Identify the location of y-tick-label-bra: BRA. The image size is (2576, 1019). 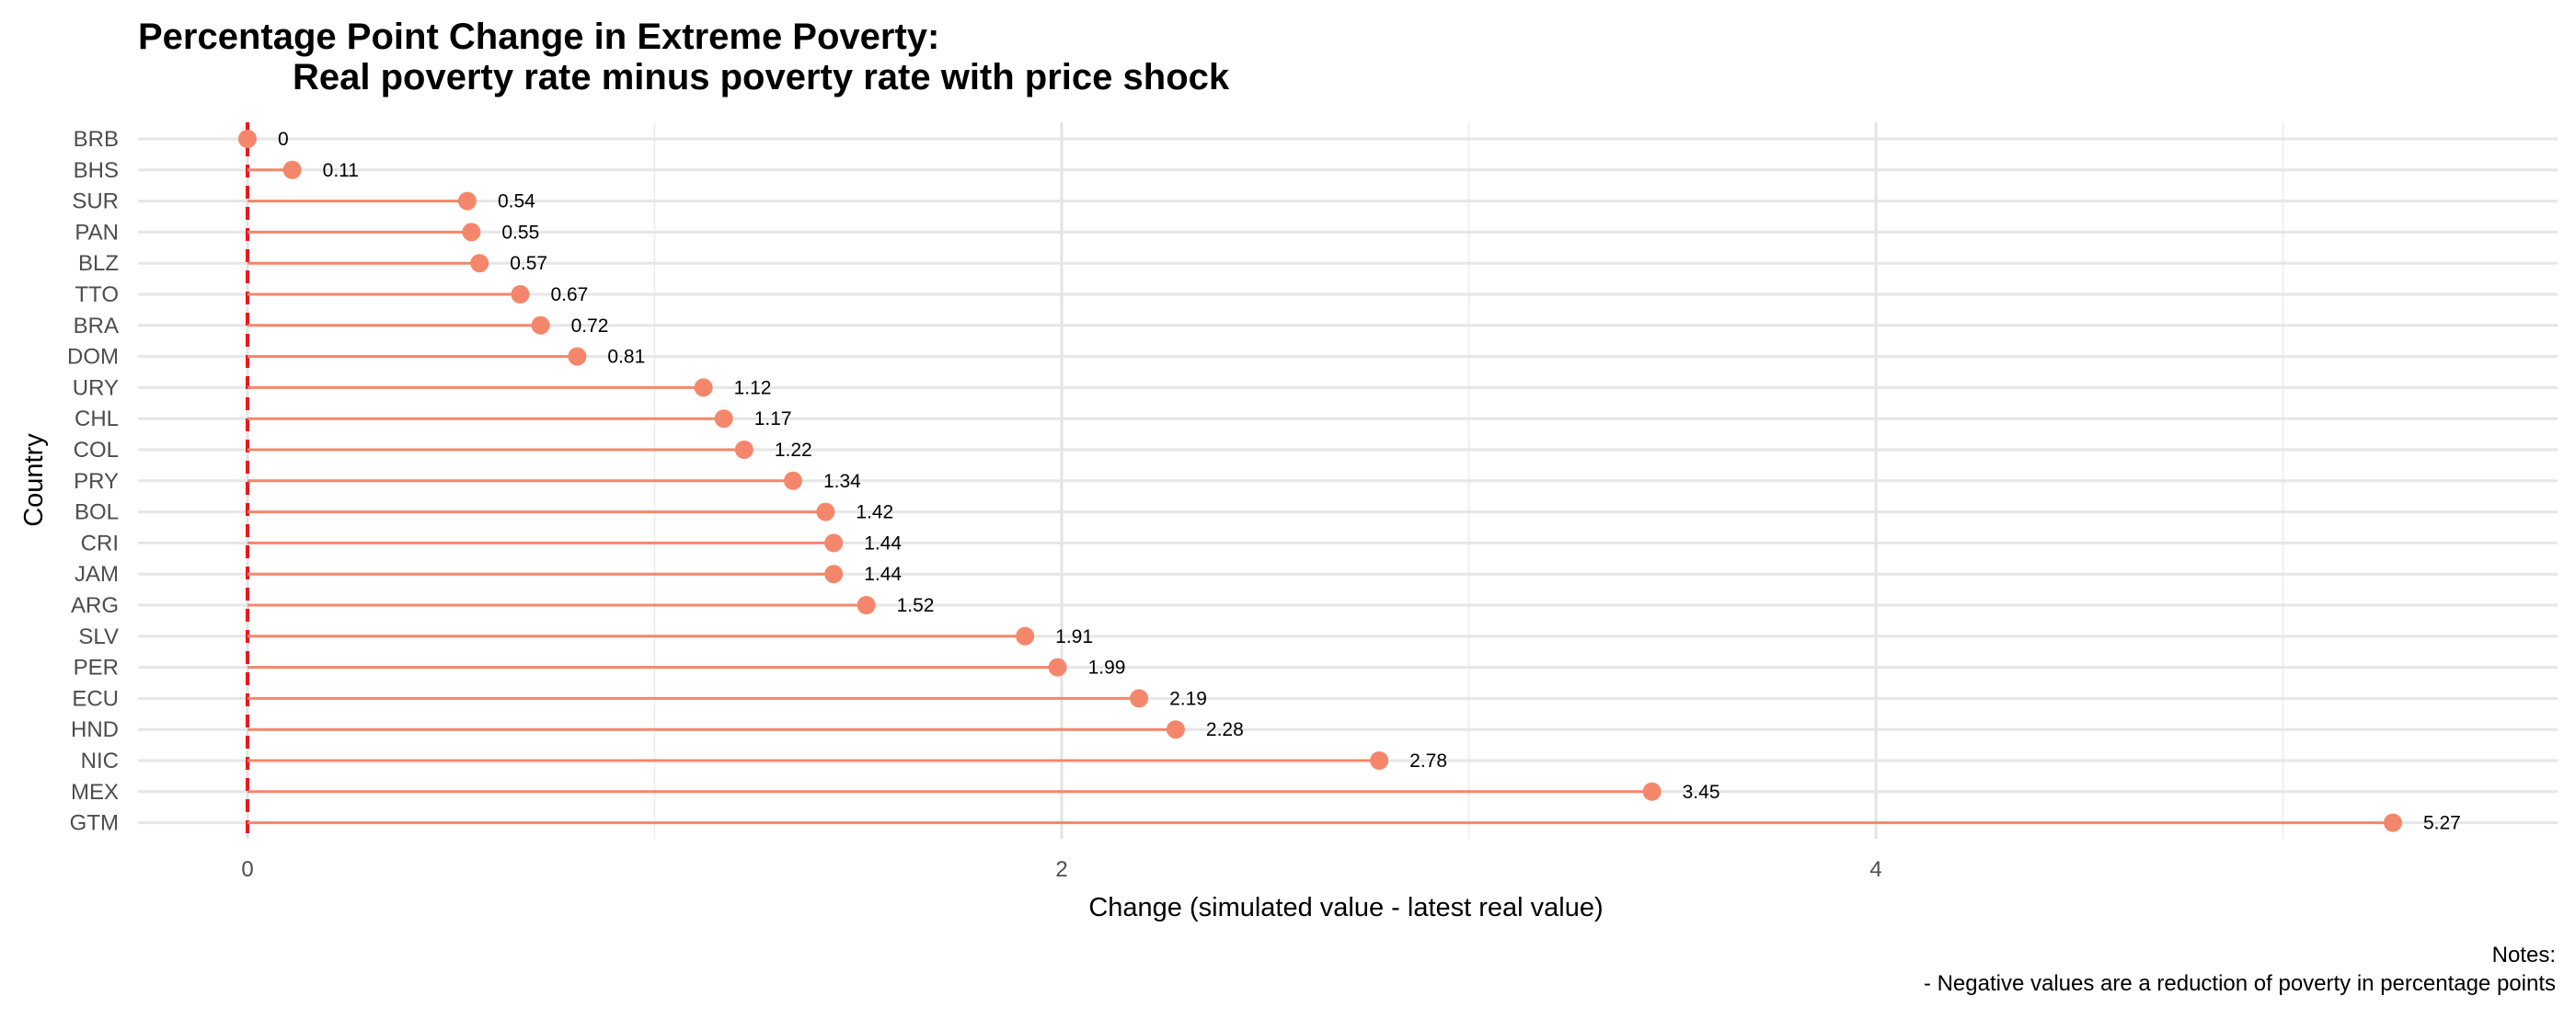
(96, 326).